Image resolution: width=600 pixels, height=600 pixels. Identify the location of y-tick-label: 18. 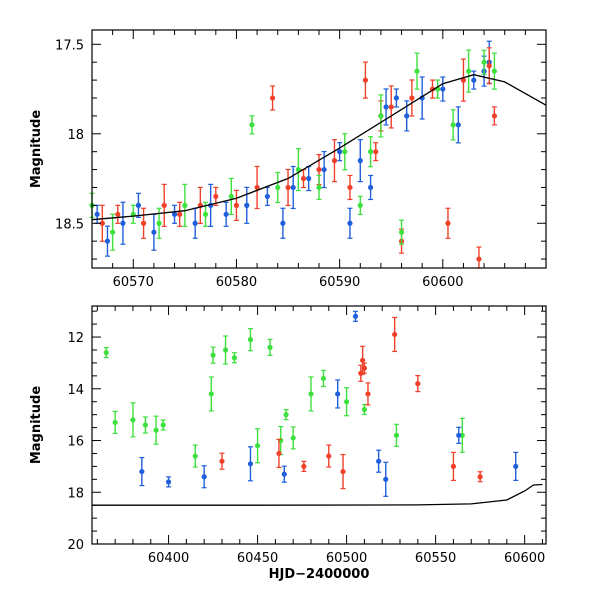
(75, 135).